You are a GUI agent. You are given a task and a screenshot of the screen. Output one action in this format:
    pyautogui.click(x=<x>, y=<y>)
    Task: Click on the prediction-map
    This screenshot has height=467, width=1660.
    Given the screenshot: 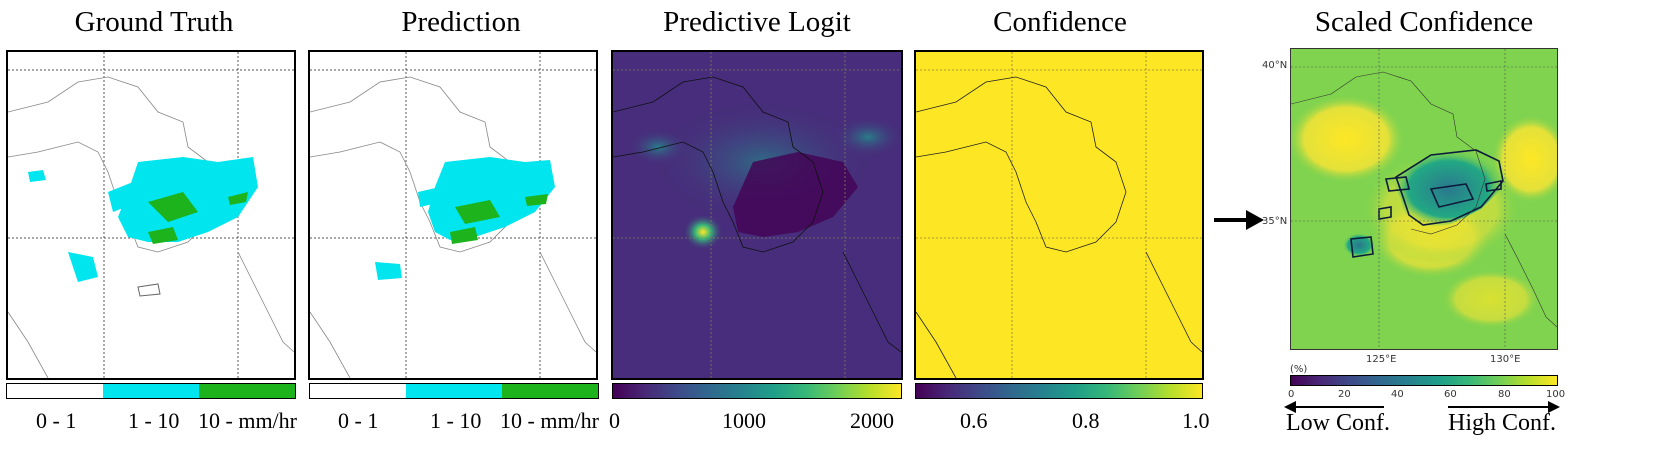 What is the action you would take?
    pyautogui.click(x=453, y=215)
    